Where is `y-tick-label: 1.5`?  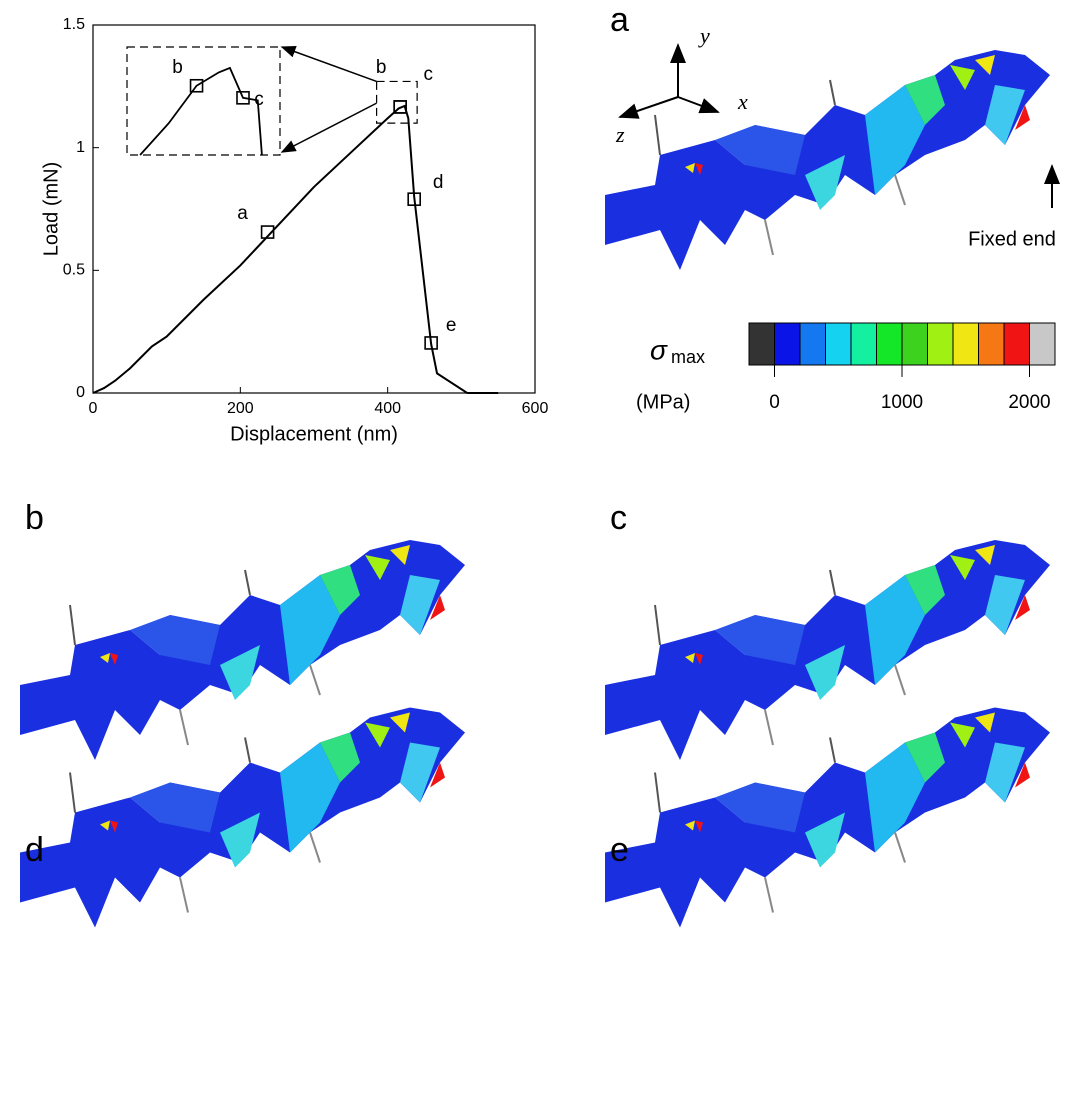 y-tick-label: 1.5 is located at coordinates (74, 24).